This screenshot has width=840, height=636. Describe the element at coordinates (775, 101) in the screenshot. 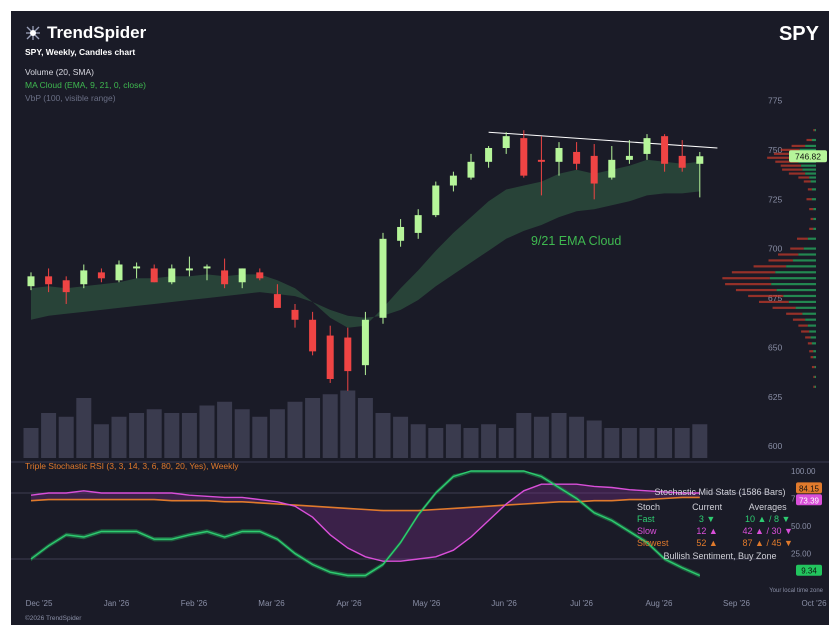

I see `price-tick-label: 775` at that location.